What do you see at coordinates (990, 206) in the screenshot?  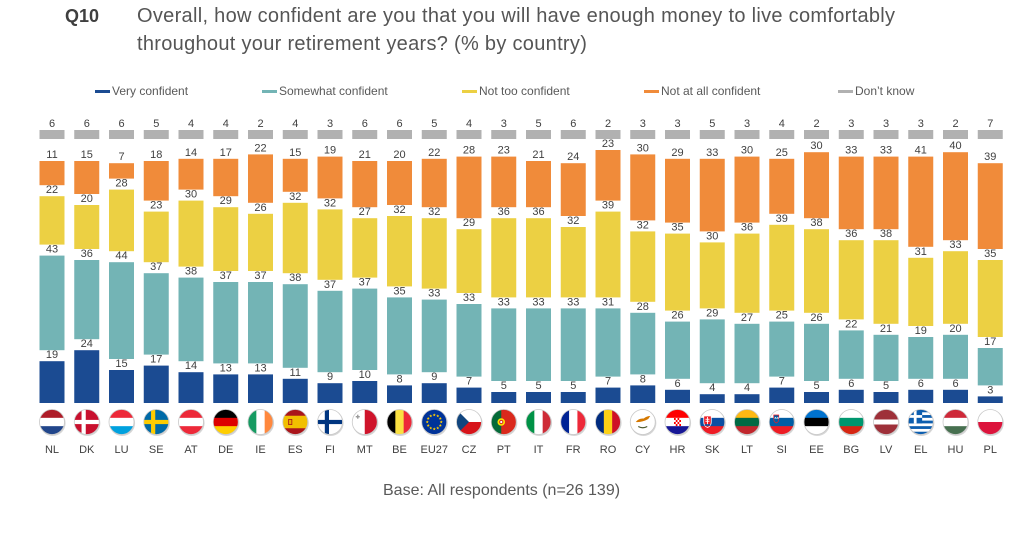 I see `bar-not-at-all-confident-pl` at bounding box center [990, 206].